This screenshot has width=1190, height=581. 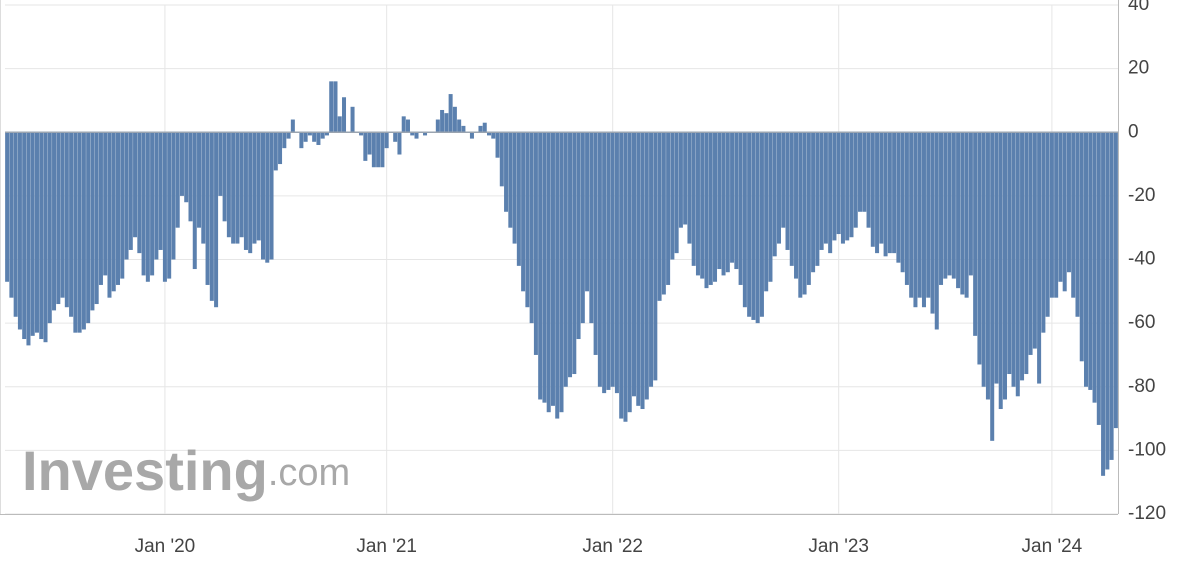 What do you see at coordinates (1138, 7) in the screenshot?
I see `y-tick-label: 40` at bounding box center [1138, 7].